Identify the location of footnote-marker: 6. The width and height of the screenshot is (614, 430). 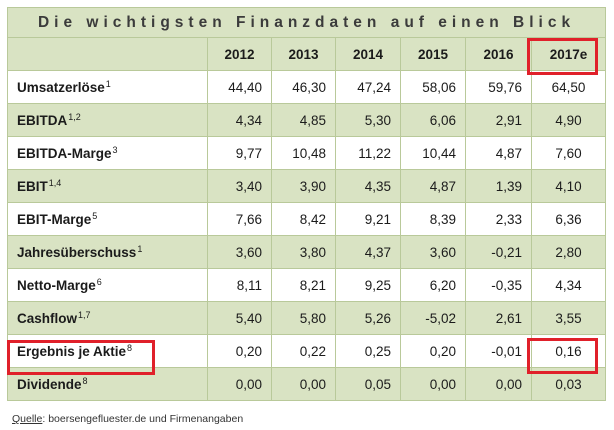
(99, 282).